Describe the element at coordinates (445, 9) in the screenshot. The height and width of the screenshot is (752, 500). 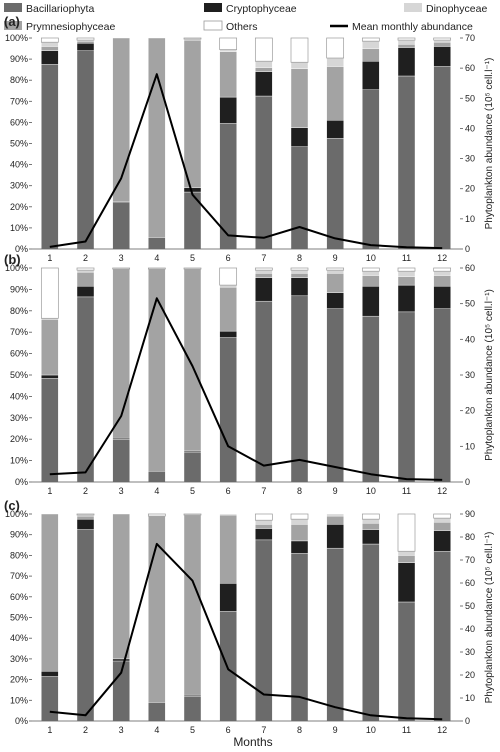
I see `legend-item: Dinophyceae` at that location.